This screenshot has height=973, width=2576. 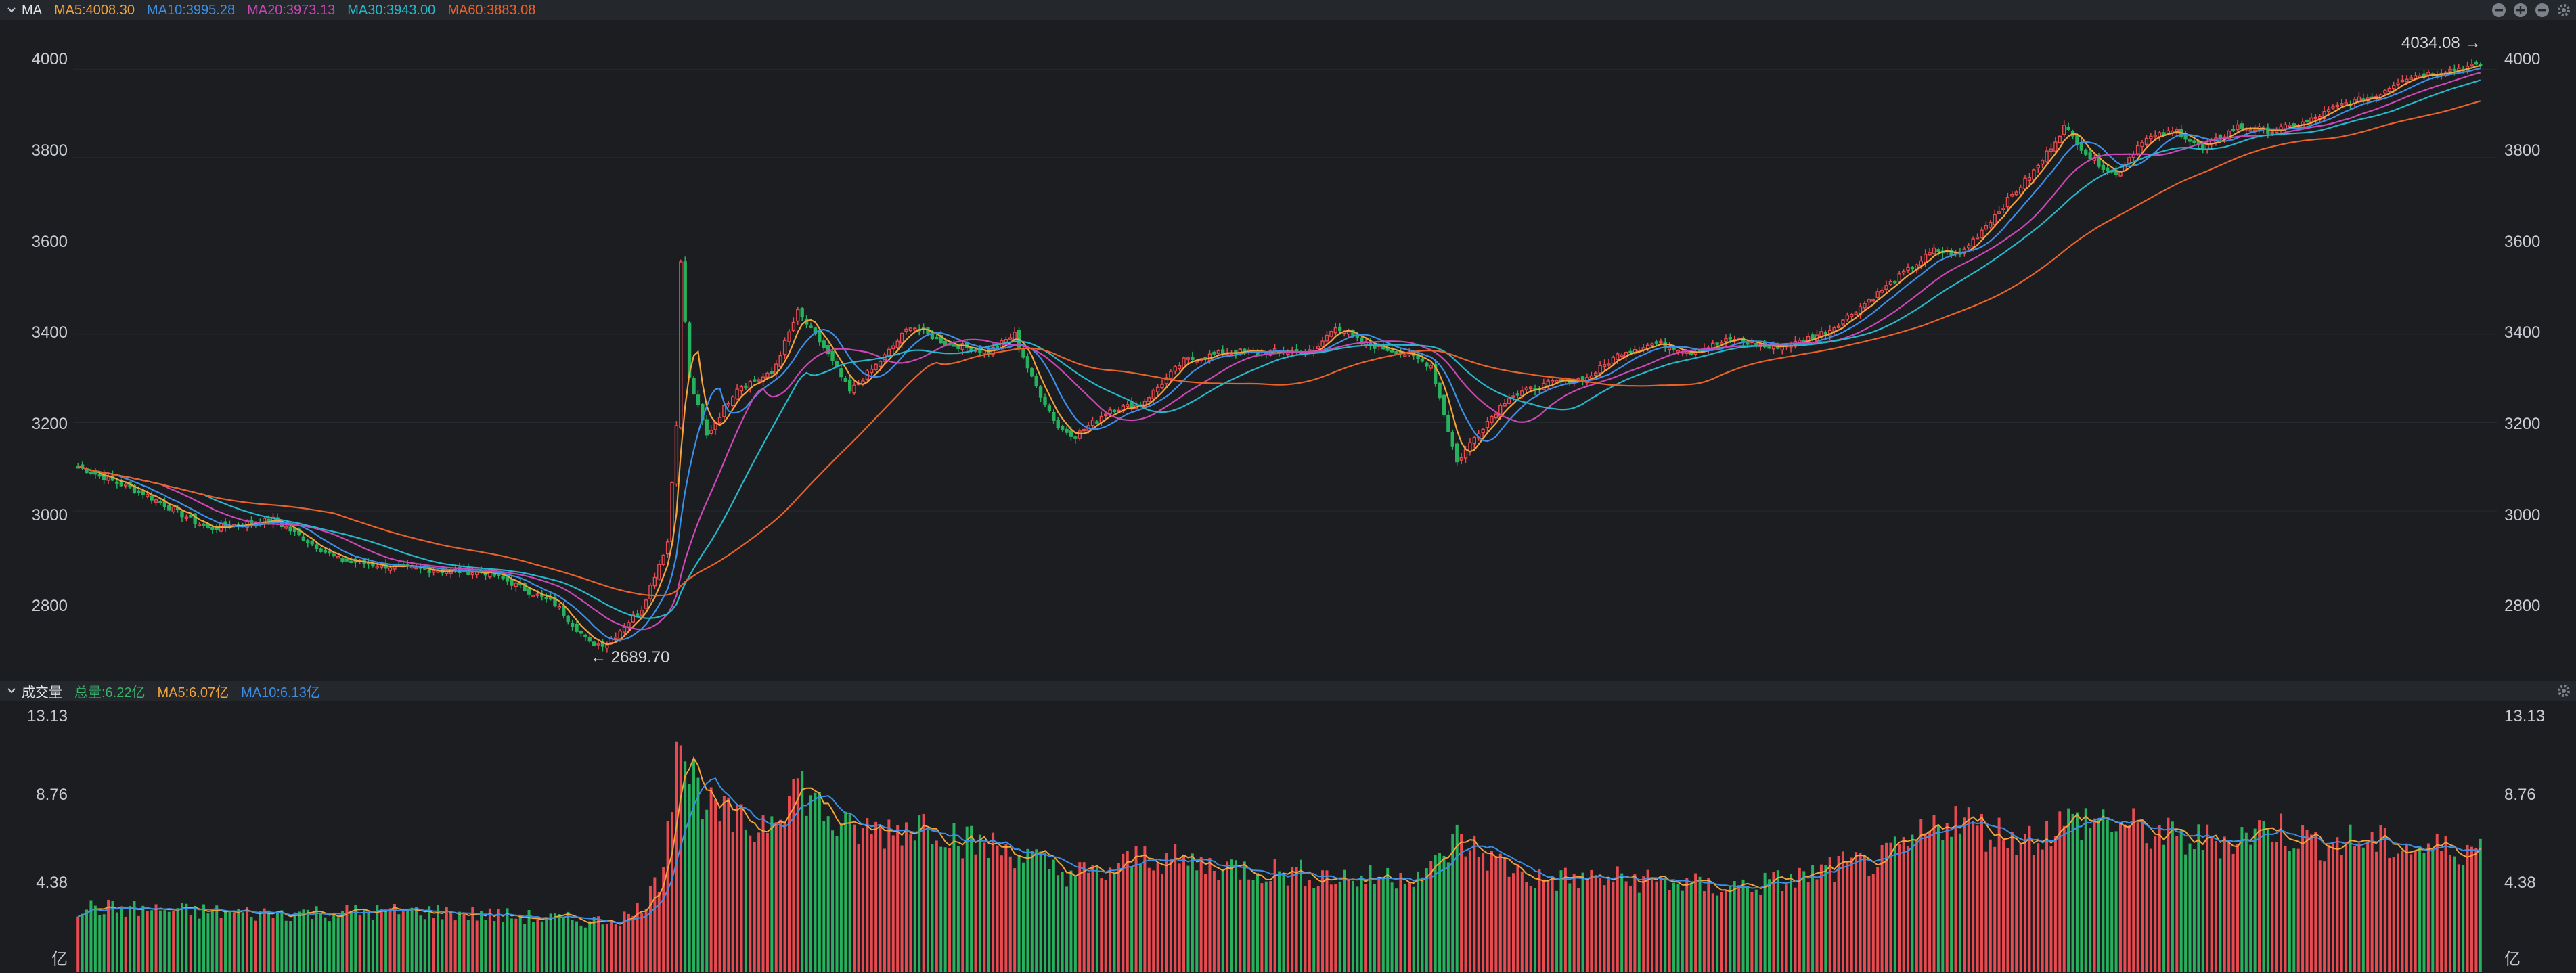 What do you see at coordinates (629, 657) in the screenshot?
I see `min-price-label: ← 2689.70` at bounding box center [629, 657].